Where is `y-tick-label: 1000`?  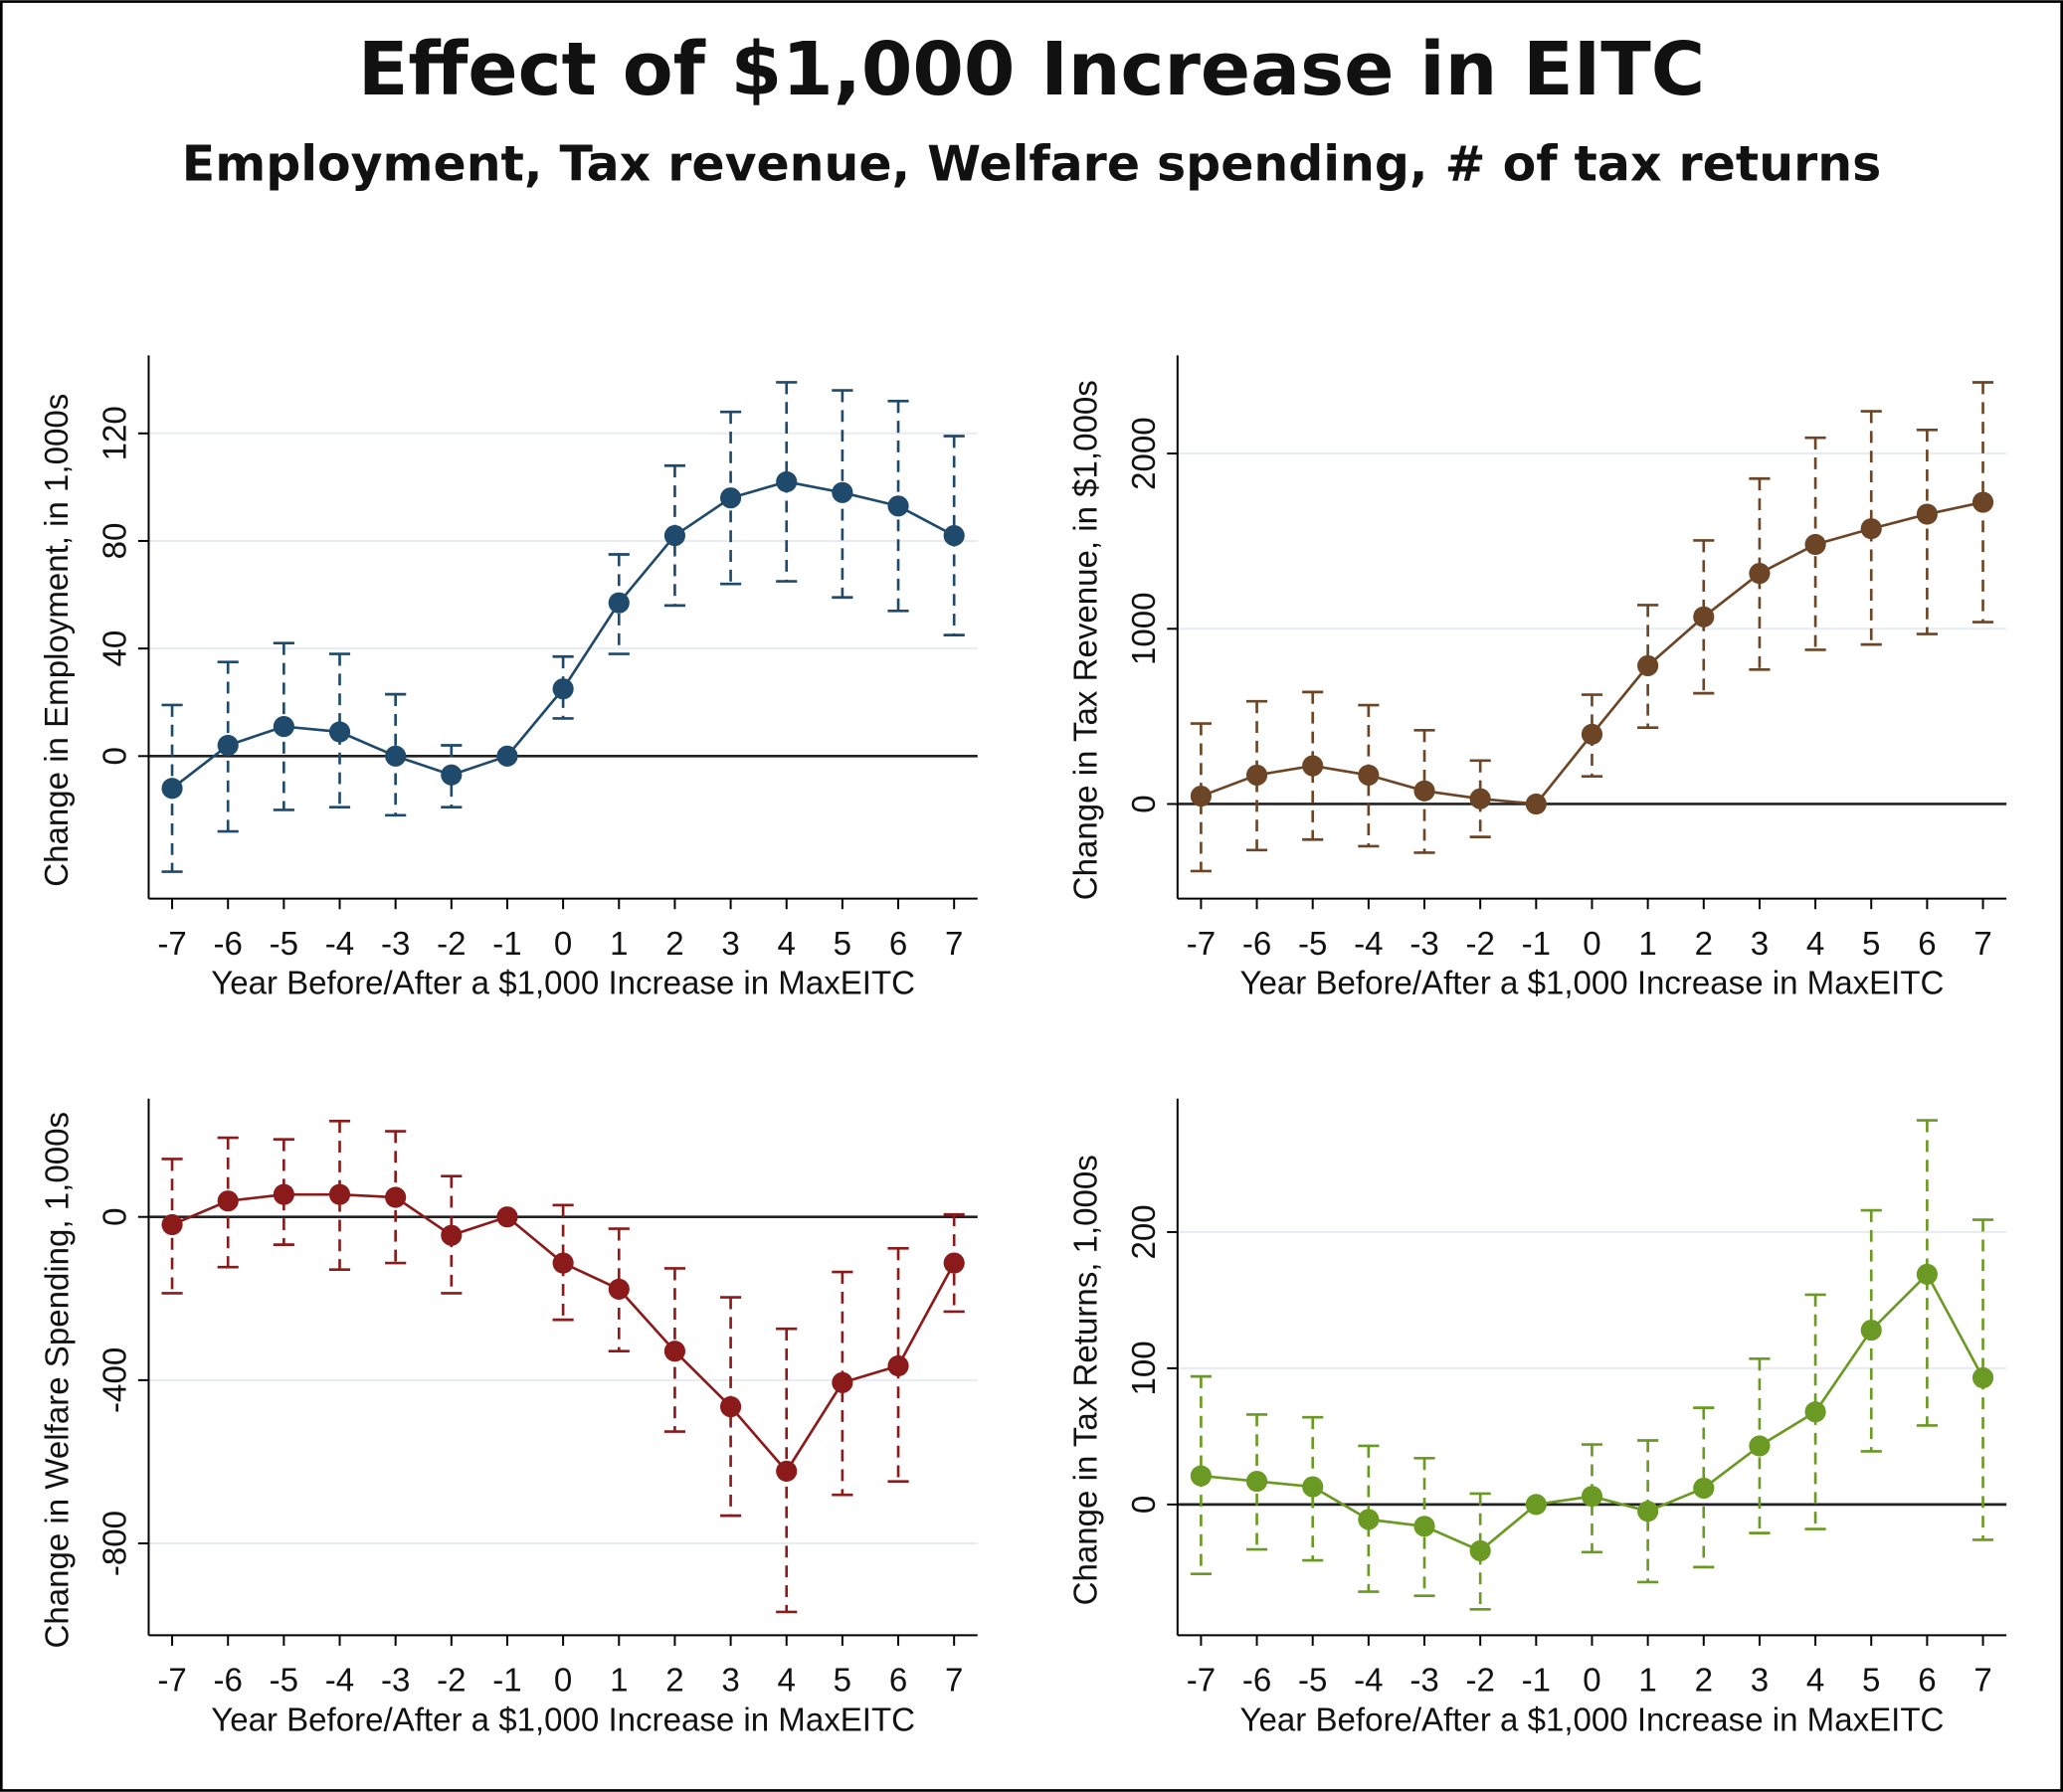 y-tick-label: 1000 is located at coordinates (1144, 629).